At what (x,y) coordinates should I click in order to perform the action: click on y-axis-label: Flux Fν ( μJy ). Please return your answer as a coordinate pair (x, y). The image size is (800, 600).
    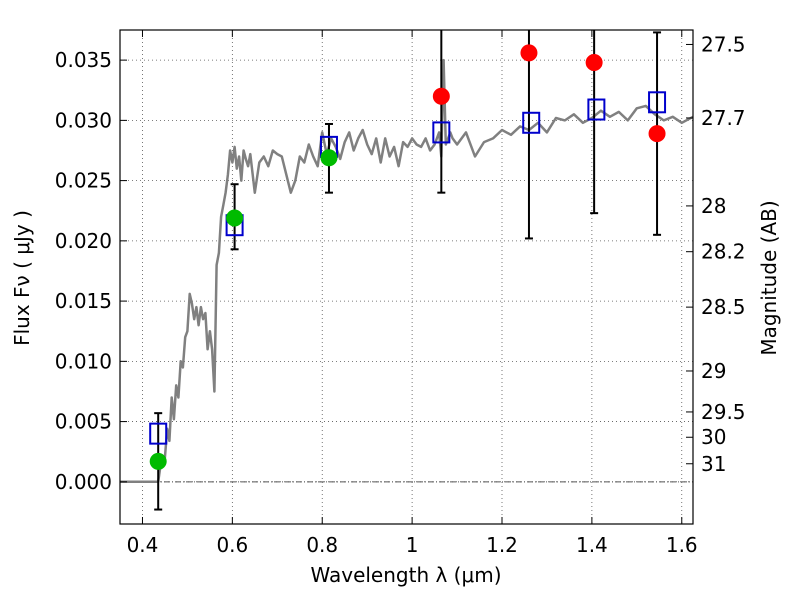
    Looking at the image, I should click on (22, 278).